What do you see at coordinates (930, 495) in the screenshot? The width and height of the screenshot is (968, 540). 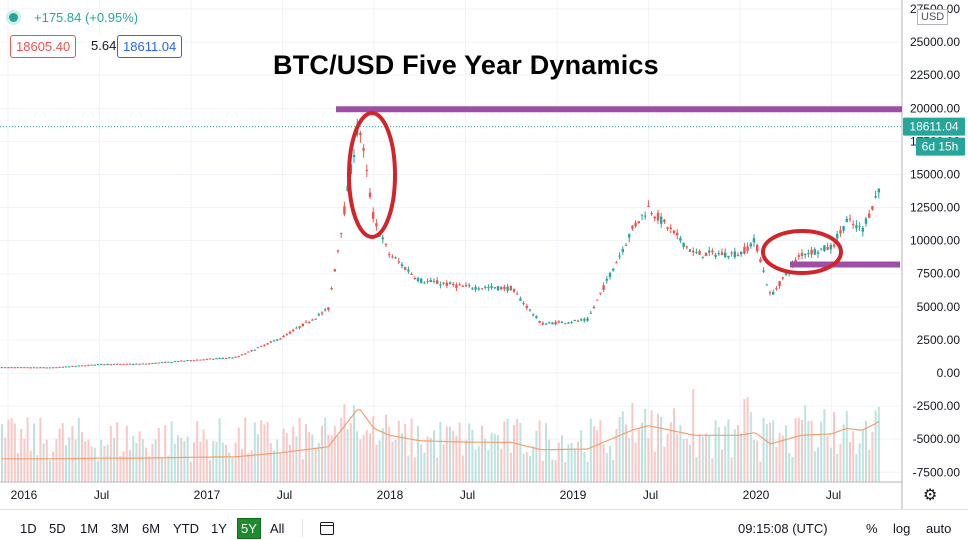 I see `gear-icon: ⚙` at bounding box center [930, 495].